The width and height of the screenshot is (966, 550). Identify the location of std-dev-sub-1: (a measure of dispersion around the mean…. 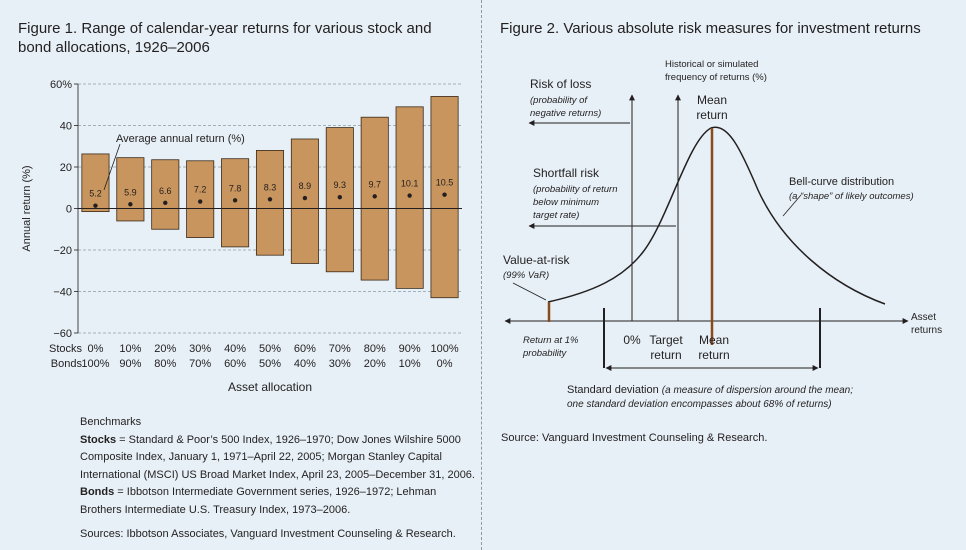
(757, 390).